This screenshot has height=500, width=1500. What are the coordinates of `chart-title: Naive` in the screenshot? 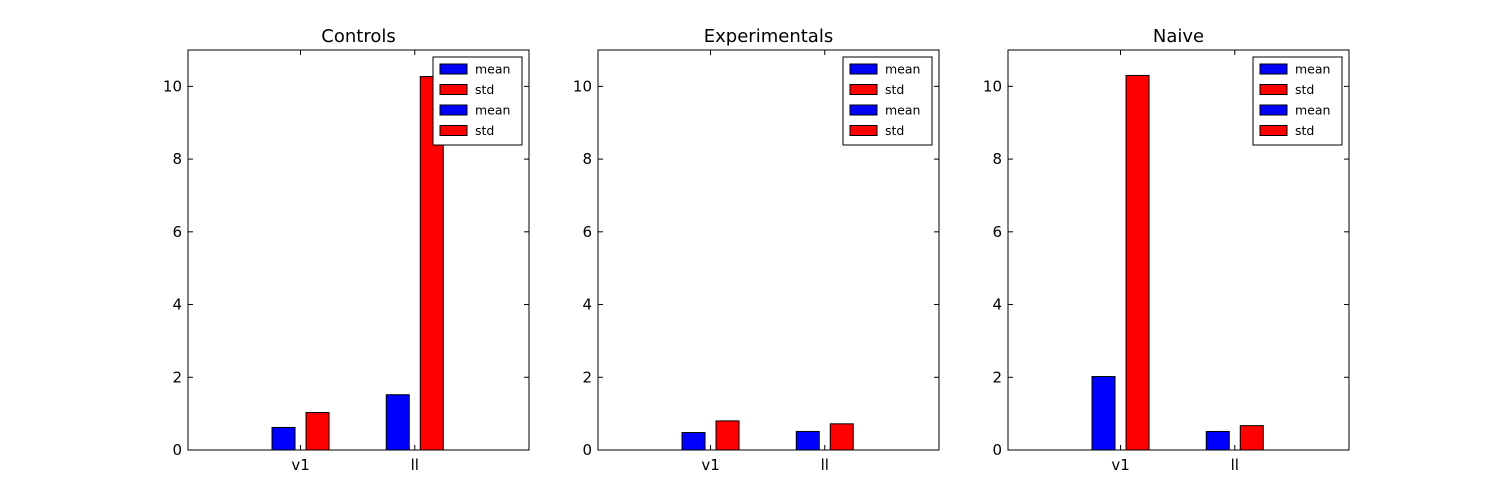 It's located at (1178, 36).